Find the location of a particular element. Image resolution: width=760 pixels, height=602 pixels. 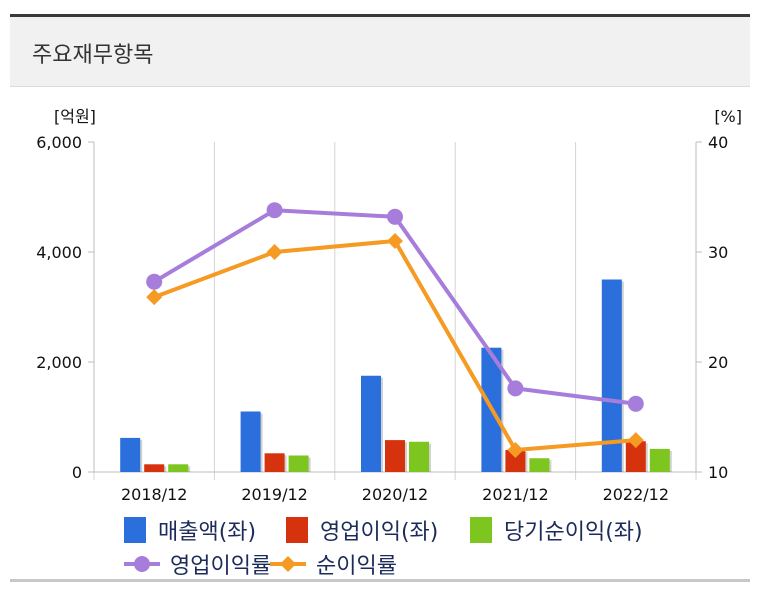

legend-label: 영업이익(좌) is located at coordinates (379, 532).